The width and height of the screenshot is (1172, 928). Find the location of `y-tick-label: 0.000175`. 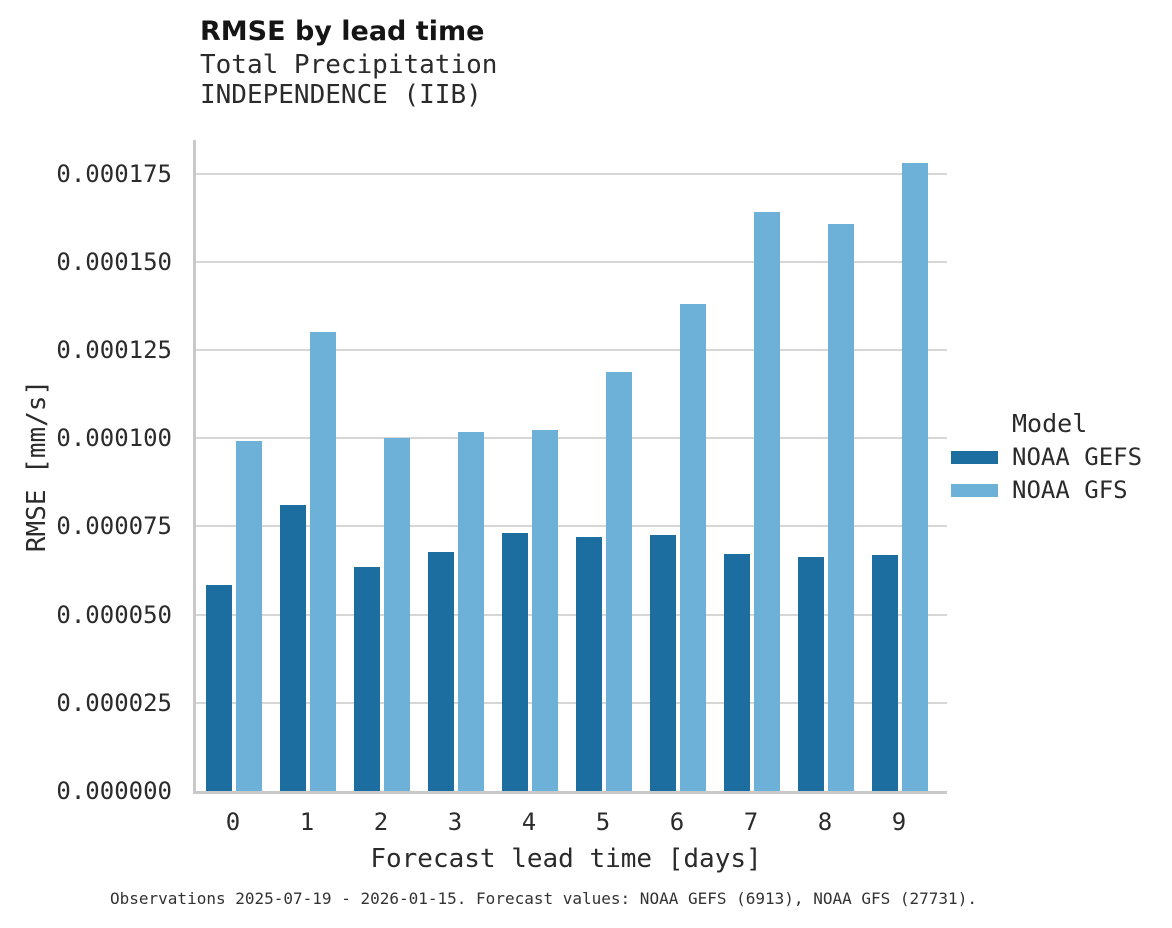

y-tick-label: 0.000175 is located at coordinates (114, 173).